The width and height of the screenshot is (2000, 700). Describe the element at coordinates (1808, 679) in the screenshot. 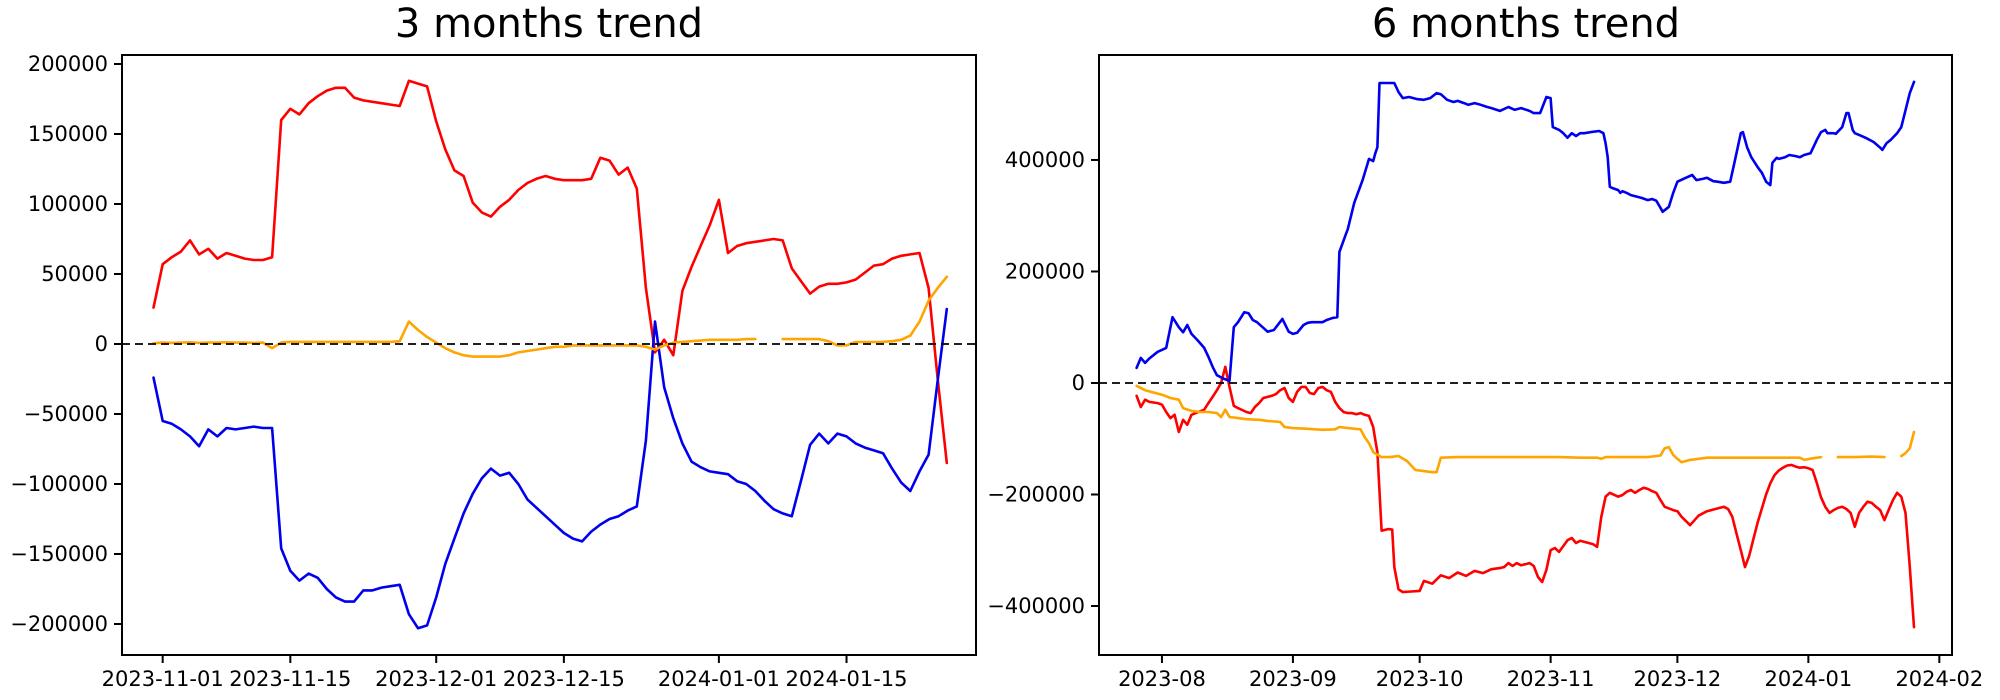

I see `x-tick-label: 2024-01` at that location.